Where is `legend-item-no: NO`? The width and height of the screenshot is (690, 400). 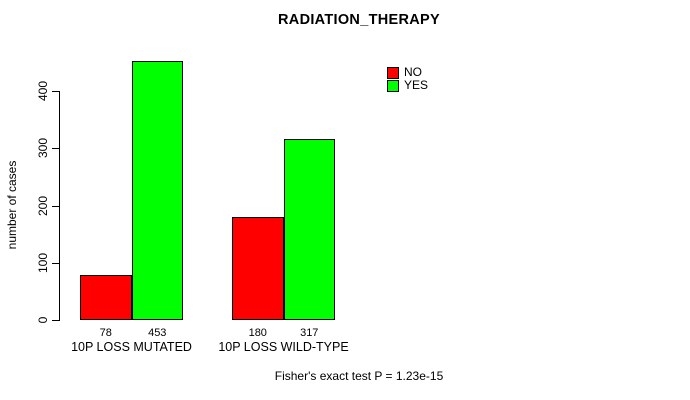
legend-item-no: NO is located at coordinates (407, 72).